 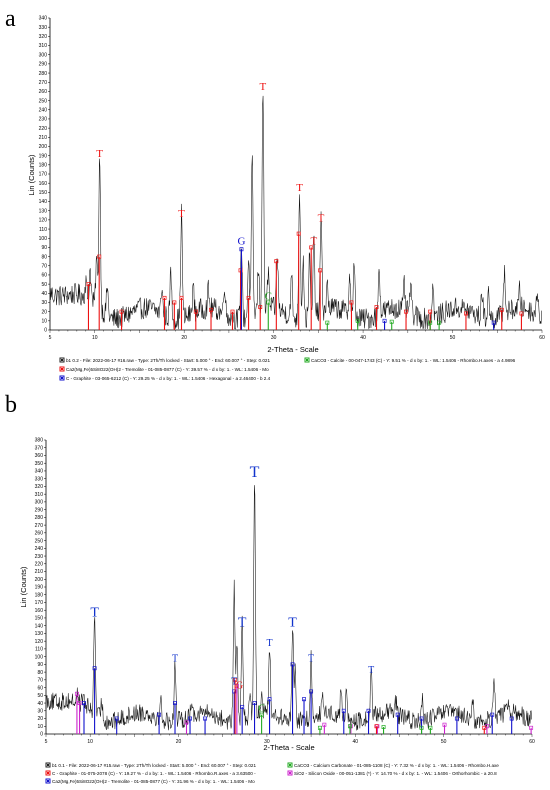 I want to click on peak-annotation: G, so click(x=241, y=241).